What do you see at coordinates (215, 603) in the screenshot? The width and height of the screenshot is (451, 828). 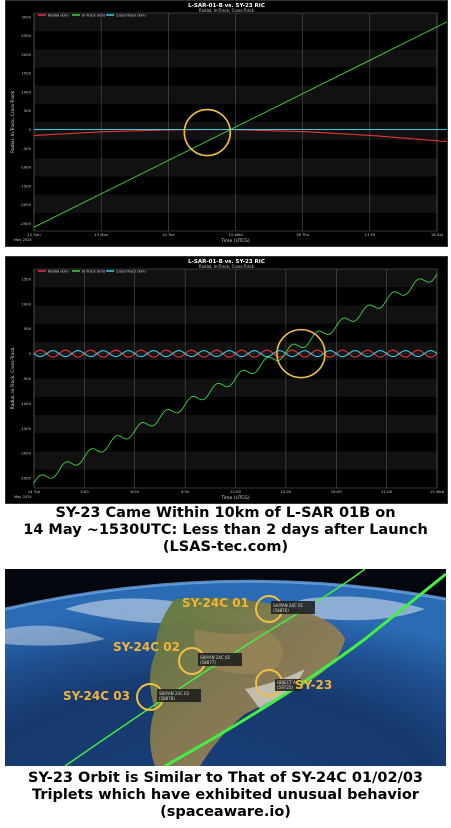 I see `sat-label-sy24c-01: SY-24C 01` at bounding box center [215, 603].